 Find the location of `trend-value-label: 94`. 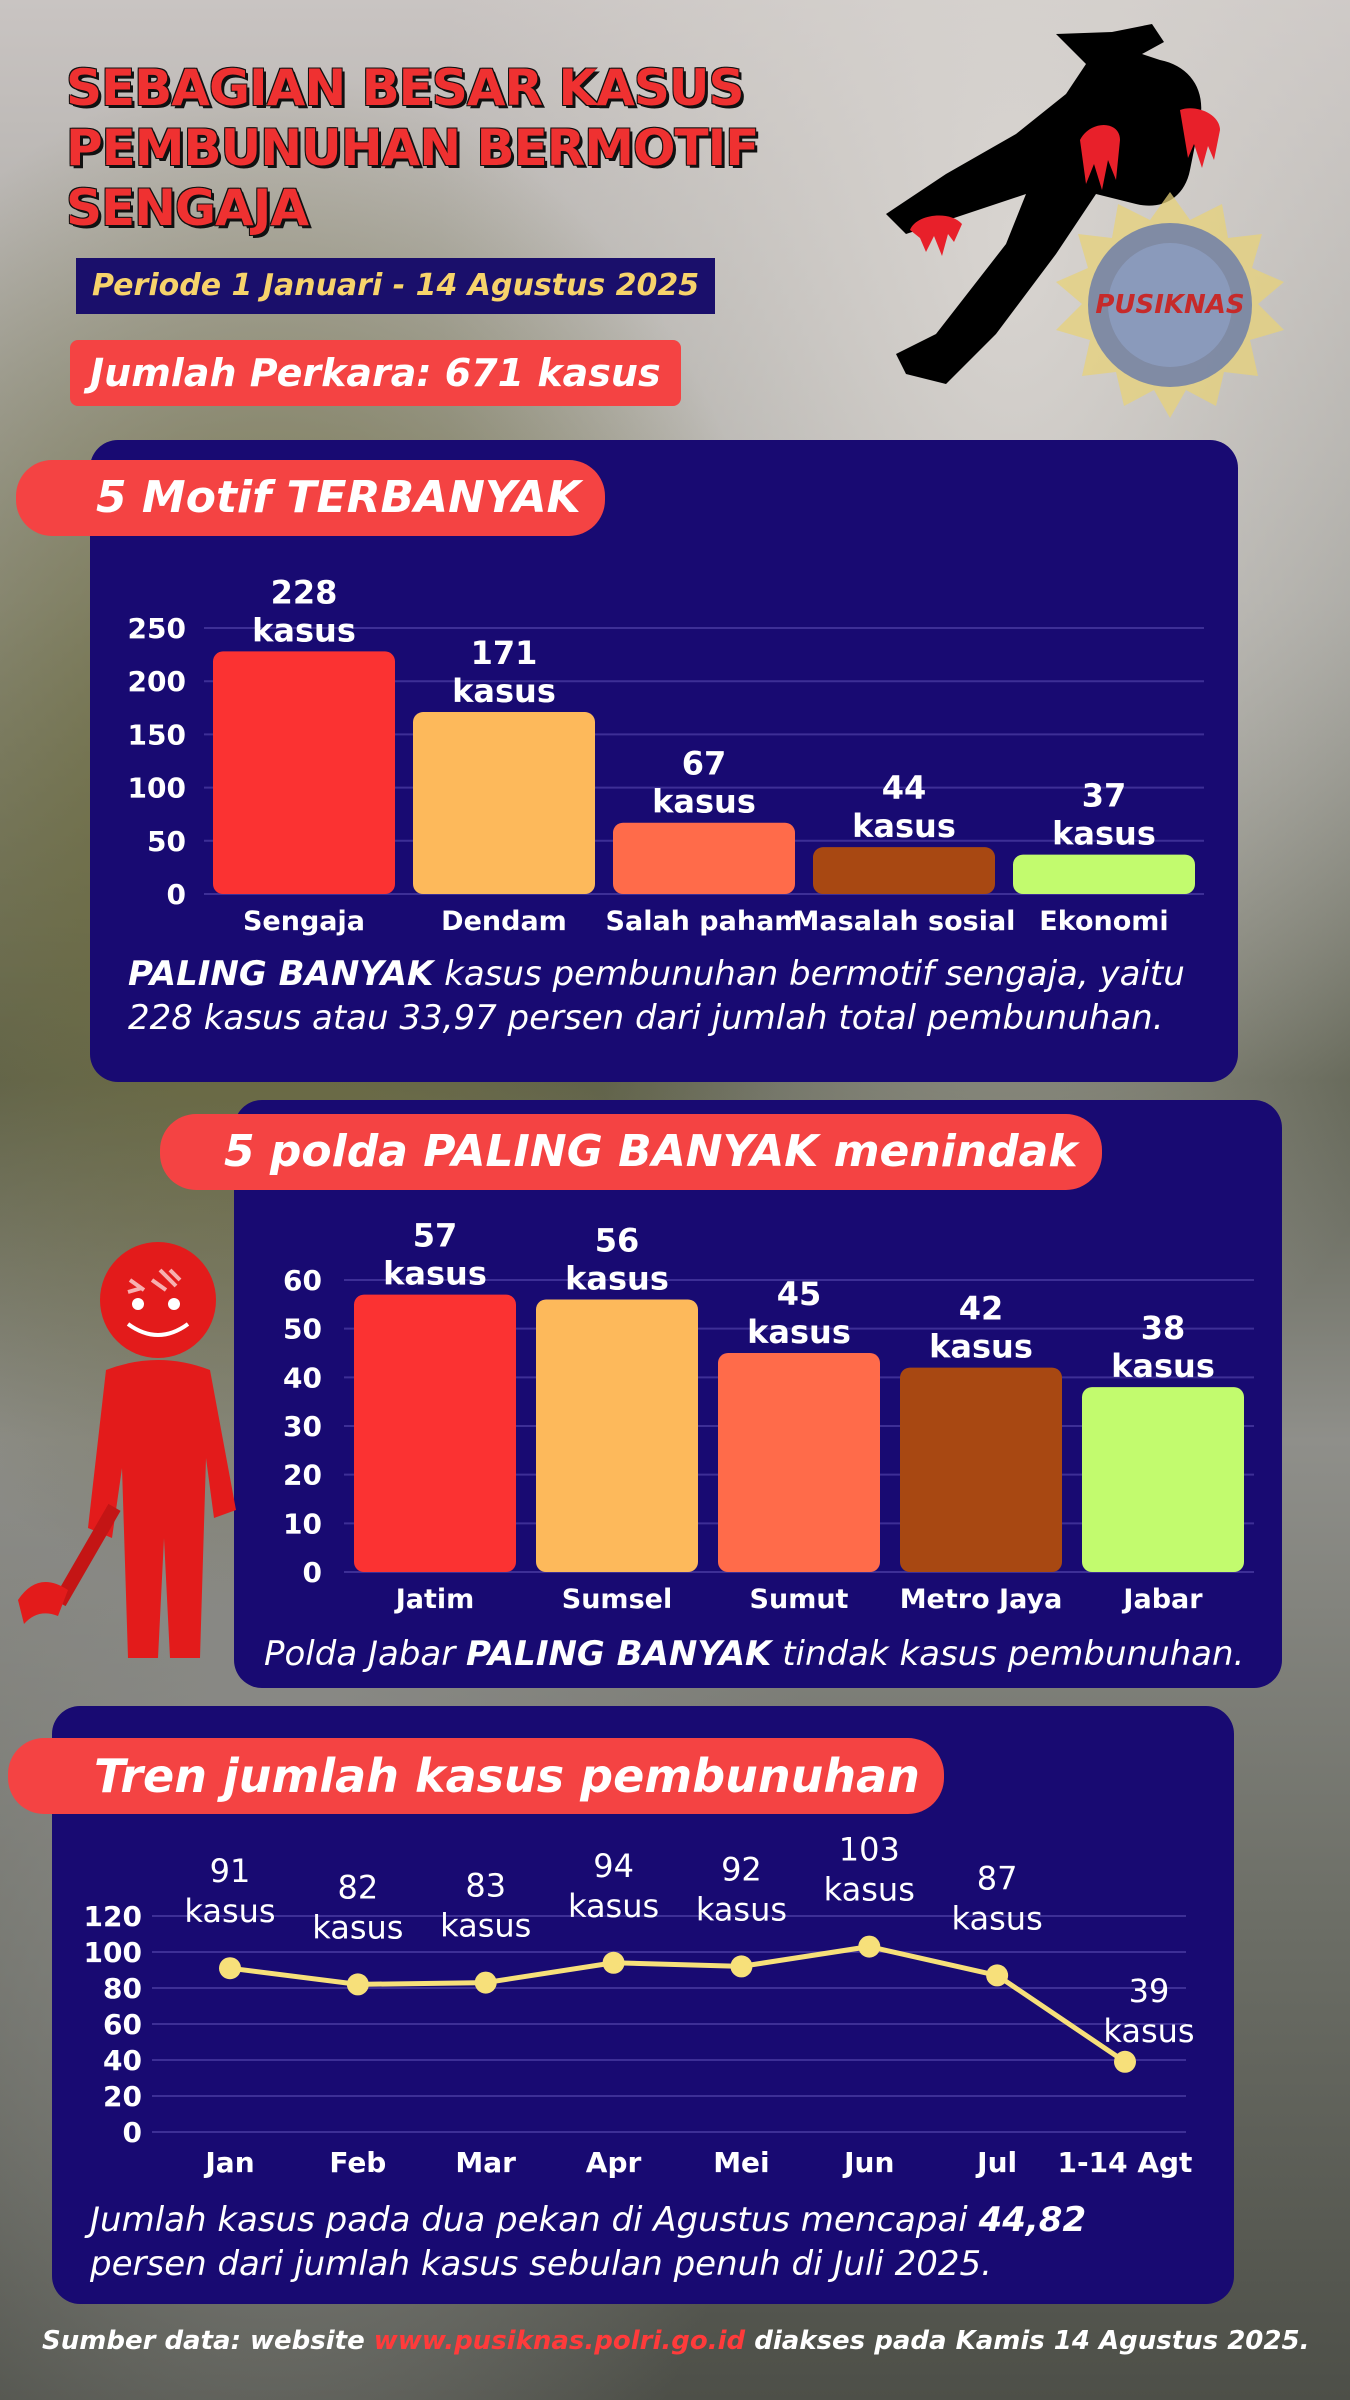

trend-value-label: 94 is located at coordinates (613, 1866).